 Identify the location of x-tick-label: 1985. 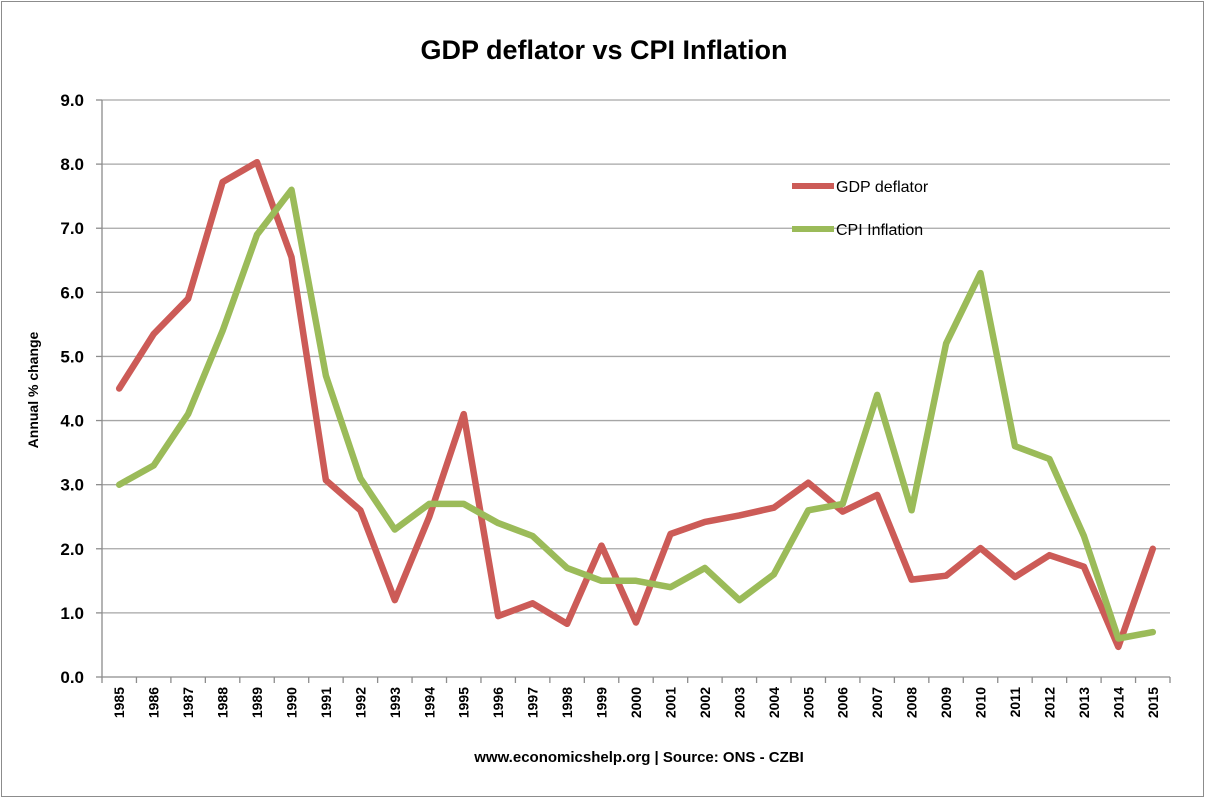
(119, 702).